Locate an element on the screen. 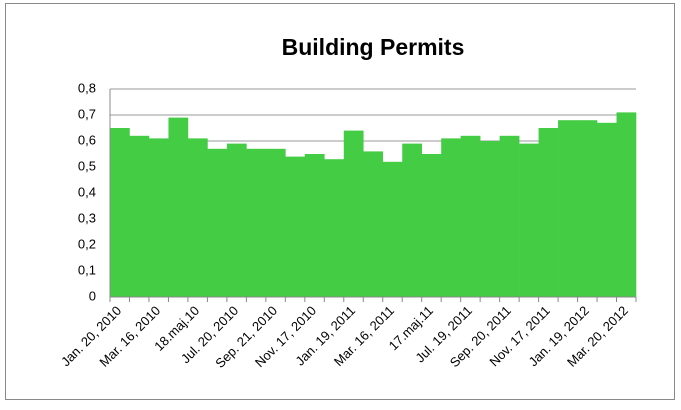 The width and height of the screenshot is (681, 410). y-tick-label: 0,1 is located at coordinates (87, 269).